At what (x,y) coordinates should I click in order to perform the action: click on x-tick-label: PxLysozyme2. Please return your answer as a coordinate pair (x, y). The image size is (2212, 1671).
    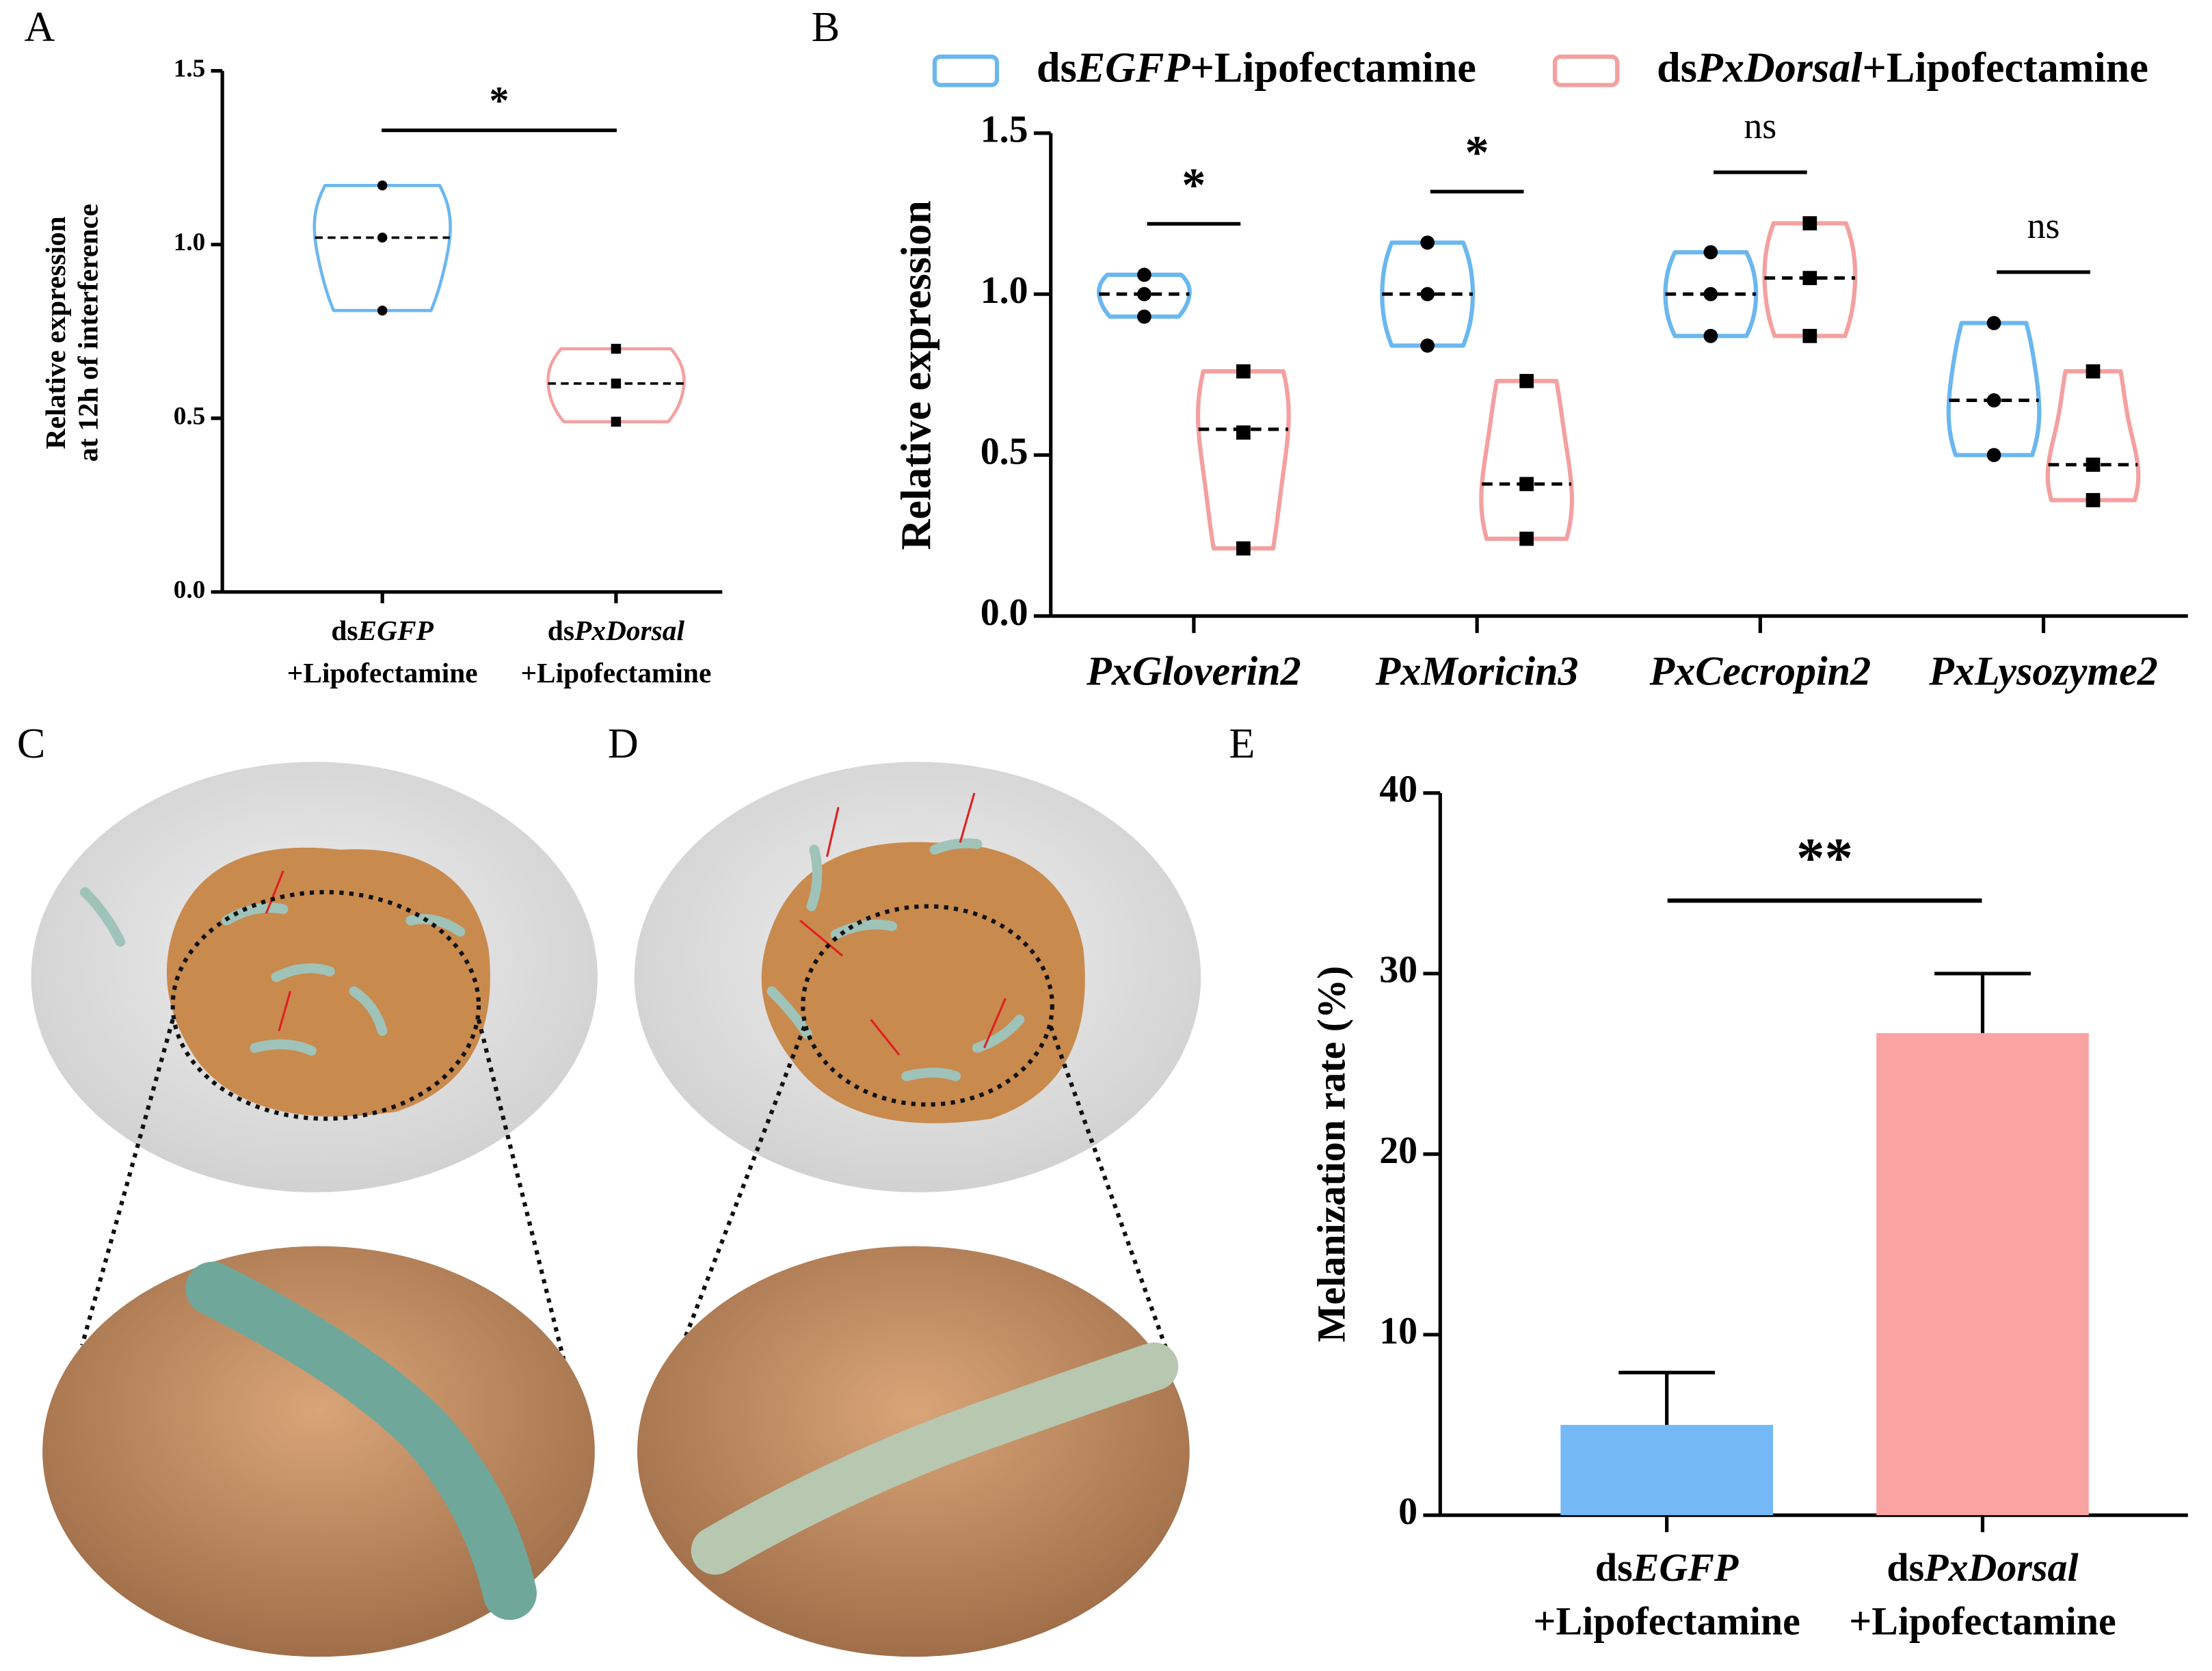
    Looking at the image, I should click on (2043, 671).